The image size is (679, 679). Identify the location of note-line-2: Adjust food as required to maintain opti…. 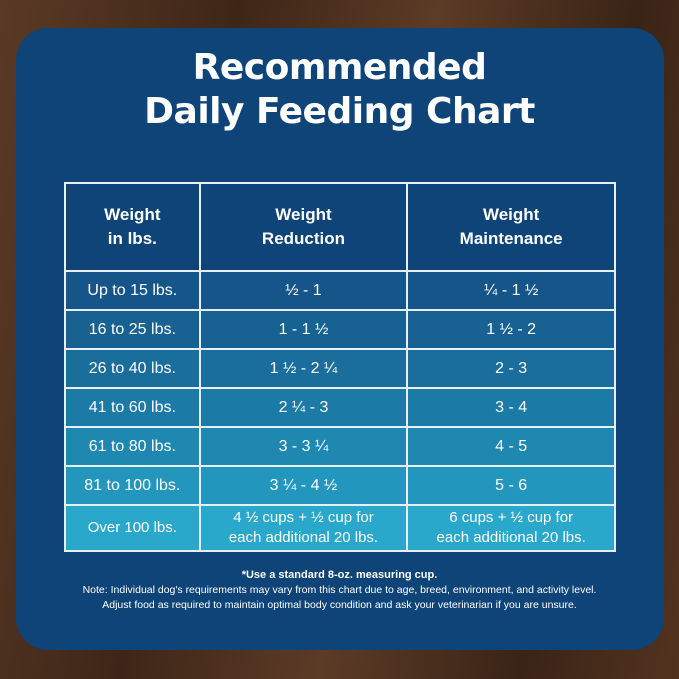
(339, 605).